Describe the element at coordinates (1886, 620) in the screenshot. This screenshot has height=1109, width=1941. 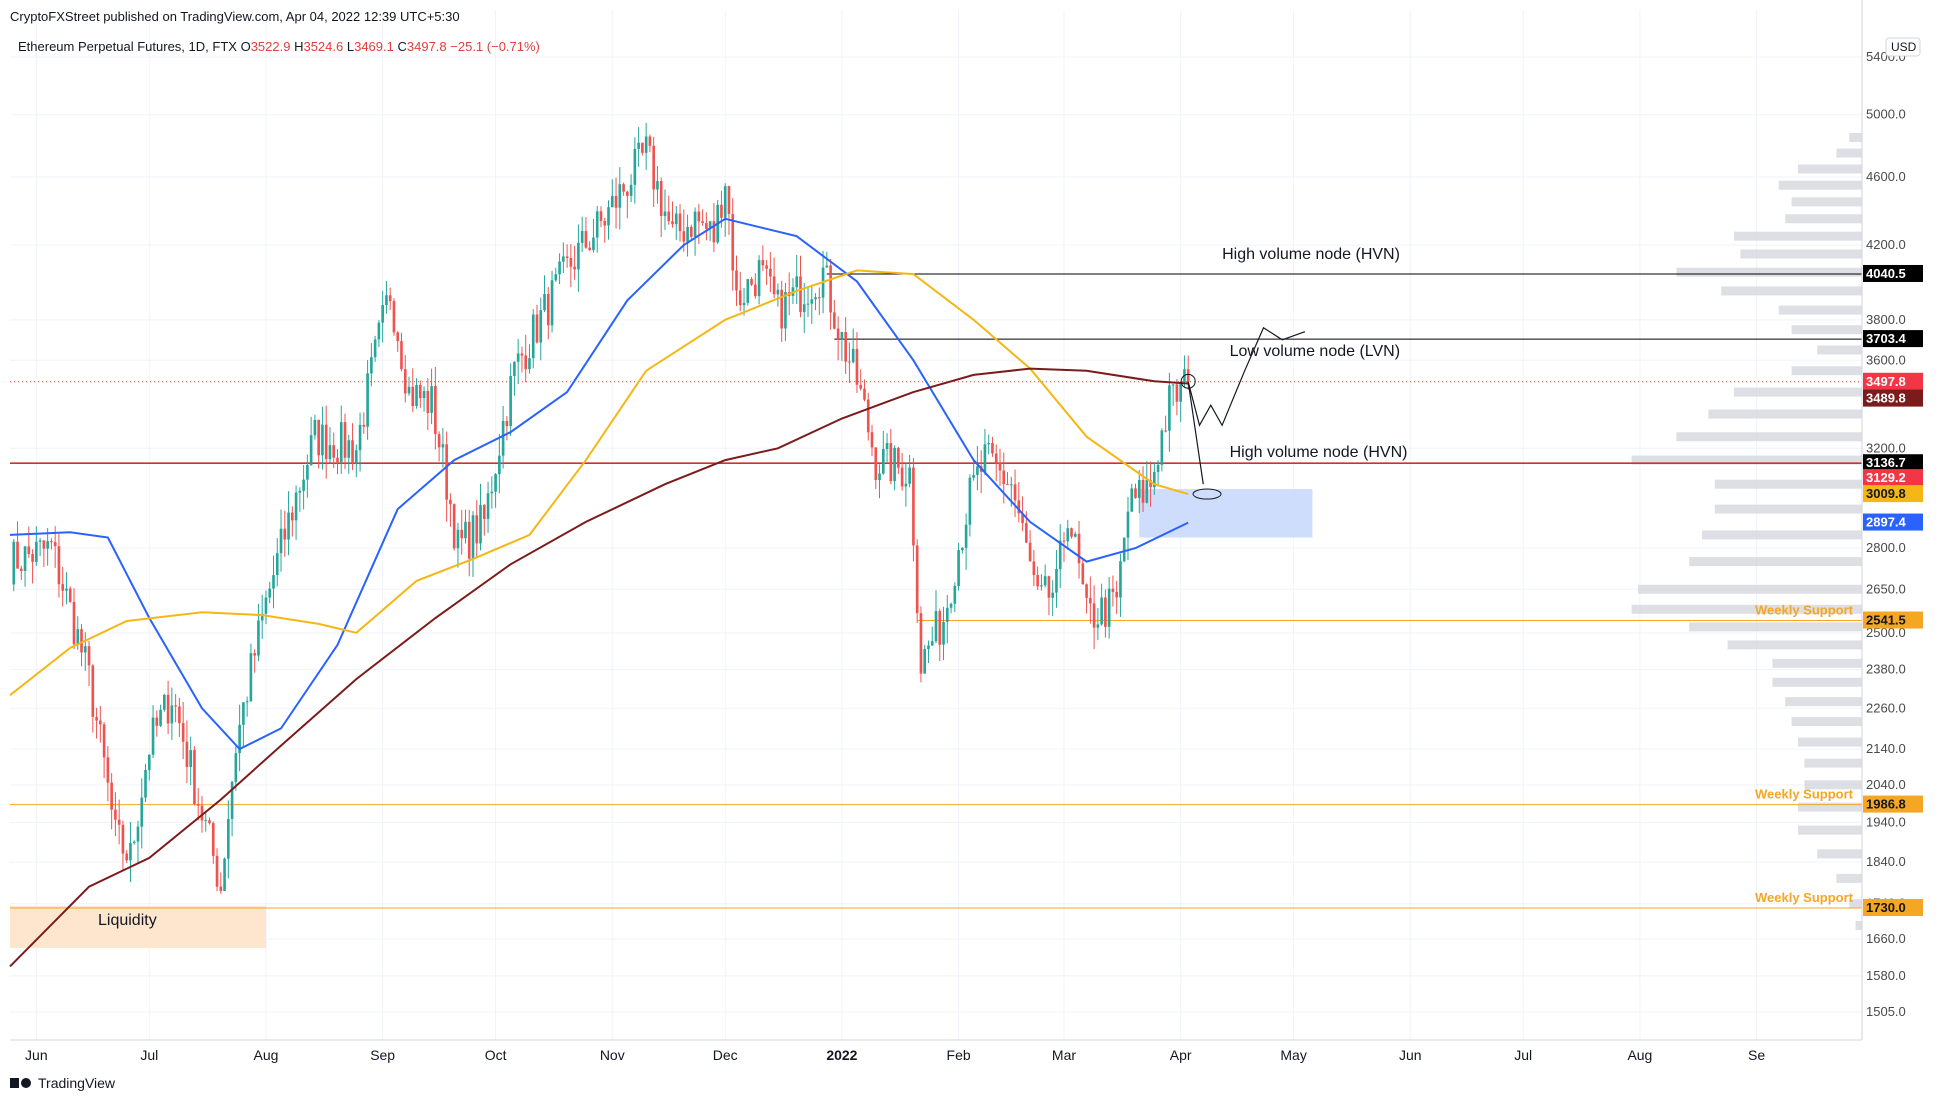
I see `price-tag-label: 2541.5` at that location.